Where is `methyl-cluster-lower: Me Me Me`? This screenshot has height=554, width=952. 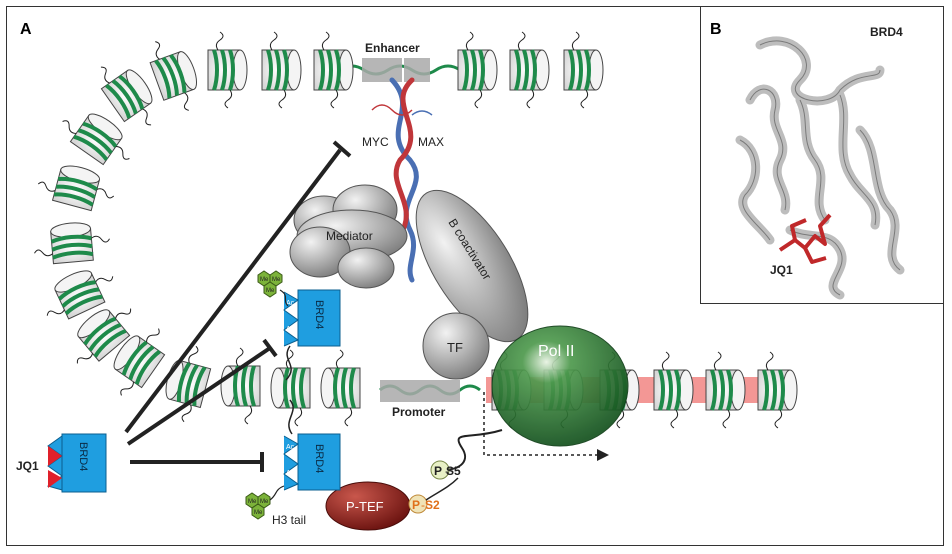 methyl-cluster-lower: Me Me Me is located at coordinates (265, 502).